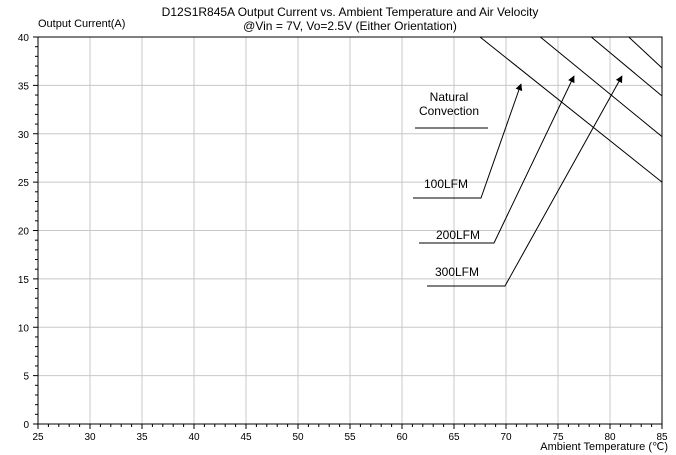 The height and width of the screenshot is (455, 676). Describe the element at coordinates (194, 437) in the screenshot. I see `x-tick-label: 40` at that location.